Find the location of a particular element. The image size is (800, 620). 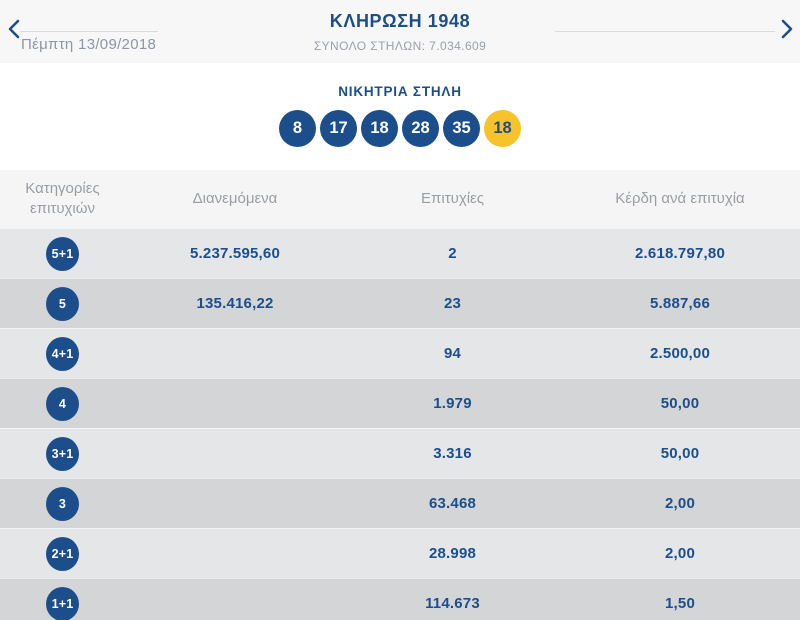

wins-cell: 1.979 is located at coordinates (452, 403).